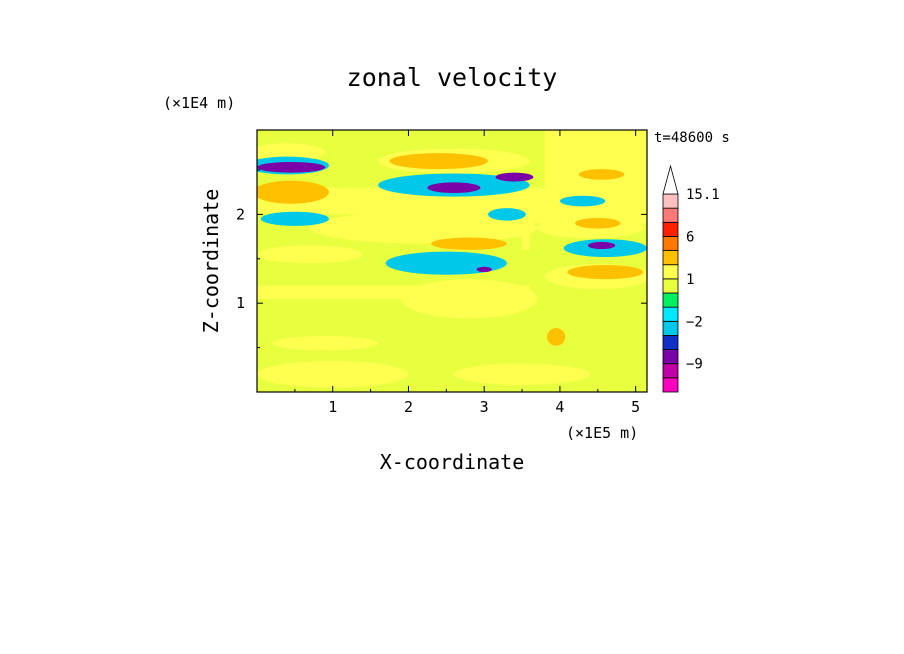 The width and height of the screenshot is (904, 654). I want to click on time-label: t=48600 s, so click(692, 138).